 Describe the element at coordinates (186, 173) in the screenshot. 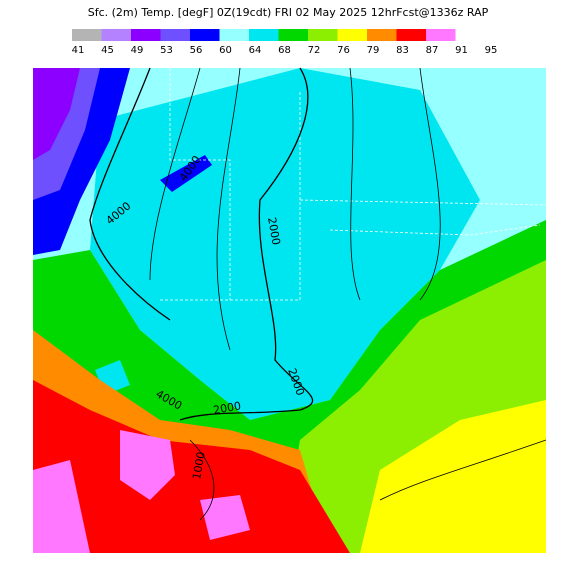

I see `region-blue-patch` at that location.